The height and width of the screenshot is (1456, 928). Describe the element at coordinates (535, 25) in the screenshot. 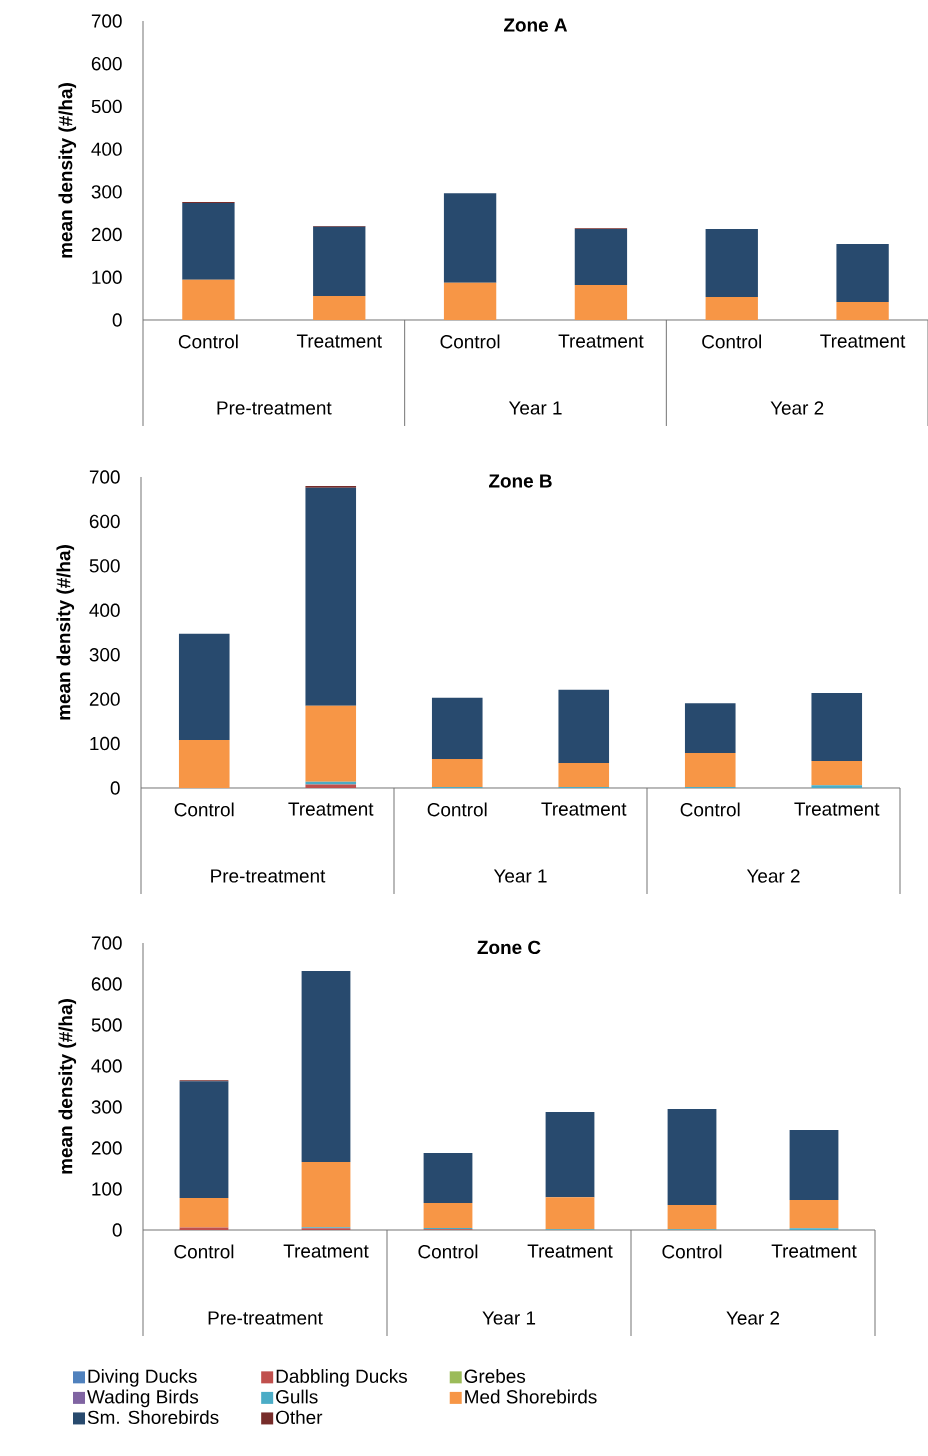

I see `chart-title: Zone A` at that location.